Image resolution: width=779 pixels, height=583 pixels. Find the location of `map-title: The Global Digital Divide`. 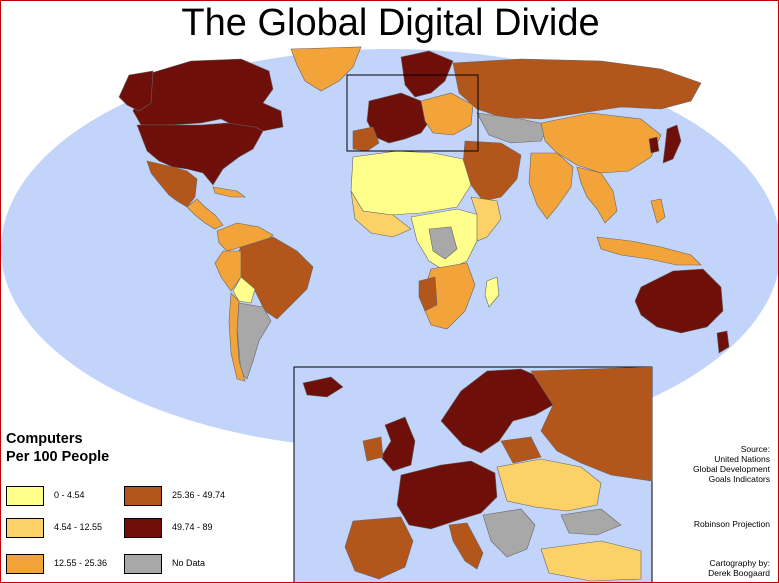

map-title: The Global Digital Divide is located at coordinates (390, 23).